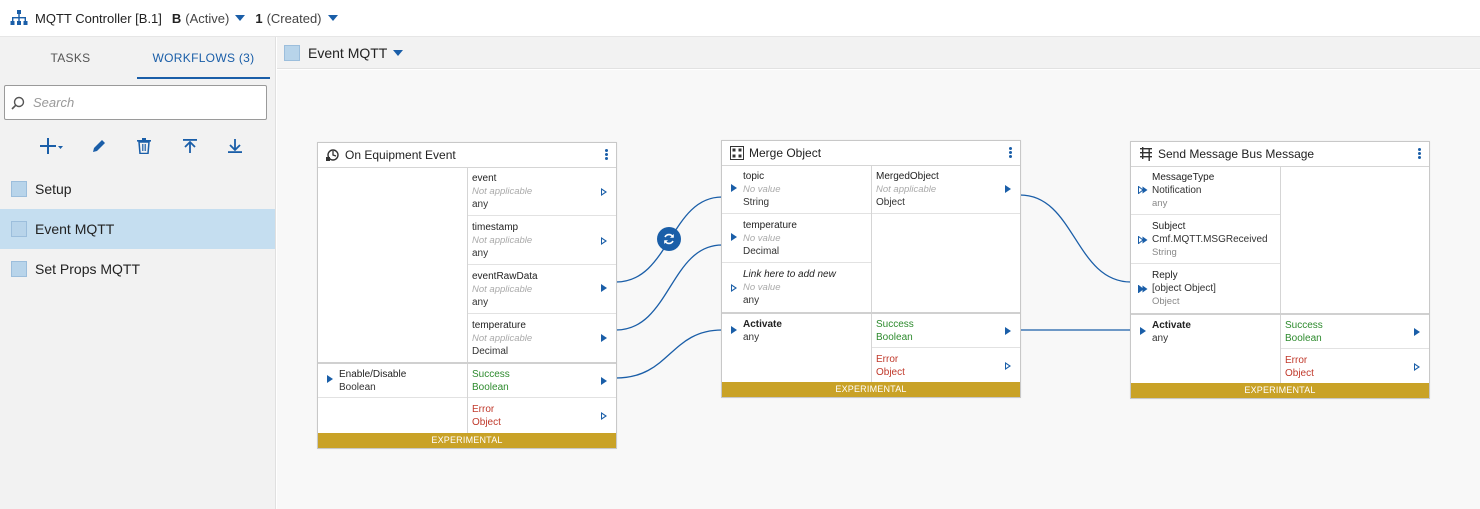 The width and height of the screenshot is (1480, 509). Describe the element at coordinates (669, 239) in the screenshot. I see `sync-icon` at that location.